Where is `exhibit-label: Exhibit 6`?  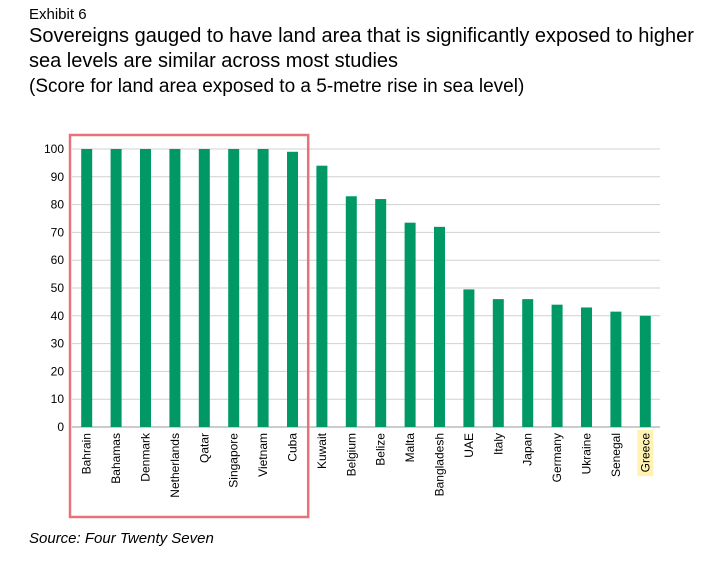
exhibit-label: Exhibit 6 is located at coordinates (58, 14).